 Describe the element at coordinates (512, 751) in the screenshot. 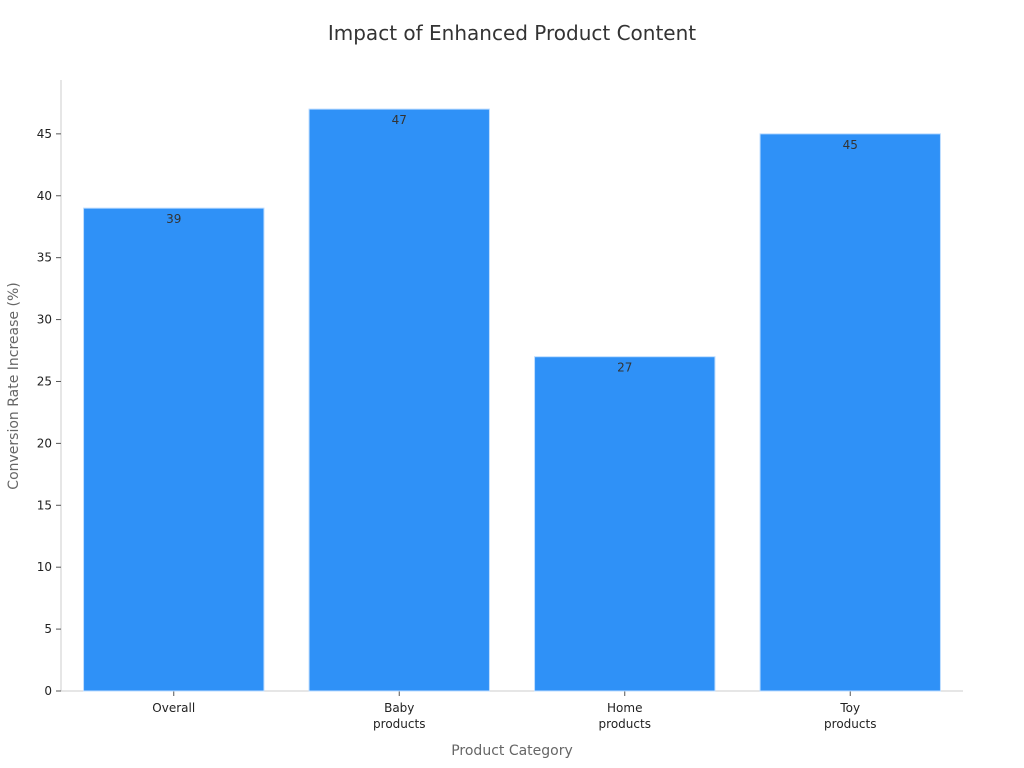

I see `x-axis-title: Product Category` at that location.